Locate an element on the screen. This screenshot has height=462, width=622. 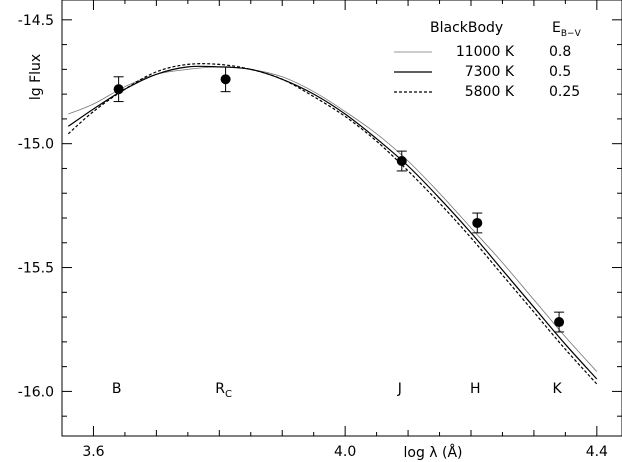
band-labels: B RC J H K is located at coordinates (337, 390).